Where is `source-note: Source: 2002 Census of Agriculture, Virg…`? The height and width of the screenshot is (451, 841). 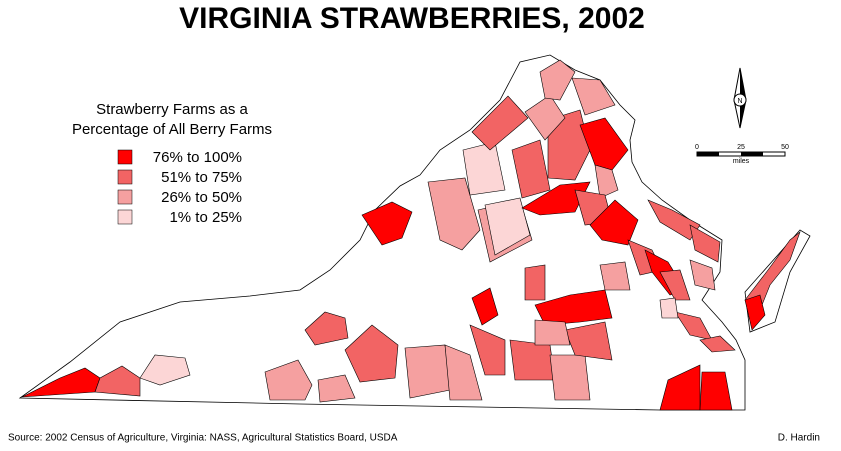 source-note: Source: 2002 Census of Agriculture, Virg… is located at coordinates (203, 438).